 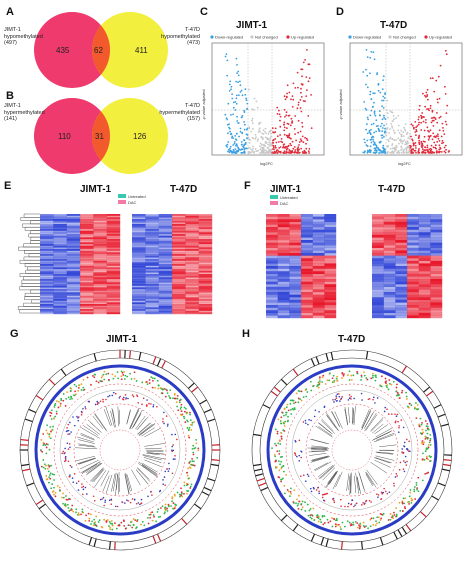 What do you see at coordinates (262, 37) in the screenshot?
I see `volcano-c-legend: Down-regulated Not changed Up-regulated` at bounding box center [262, 37].